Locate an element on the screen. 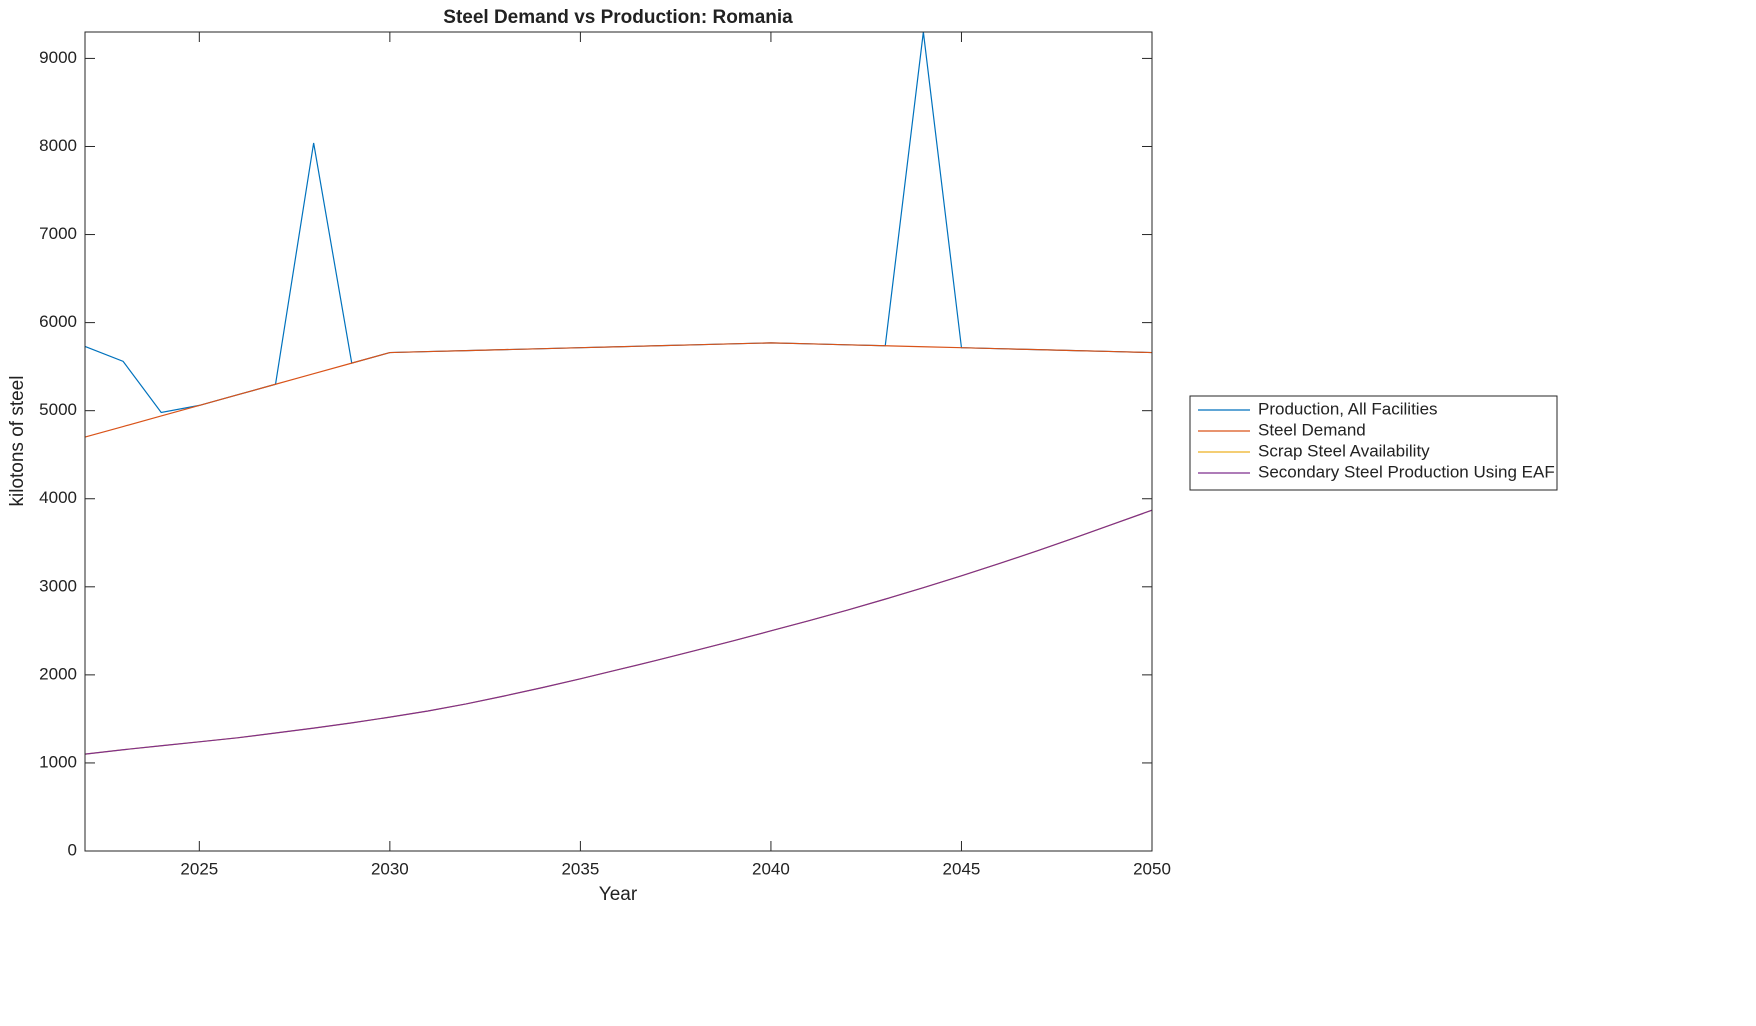 The width and height of the screenshot is (1756, 1026). x-axis-label: Year is located at coordinates (618, 894).